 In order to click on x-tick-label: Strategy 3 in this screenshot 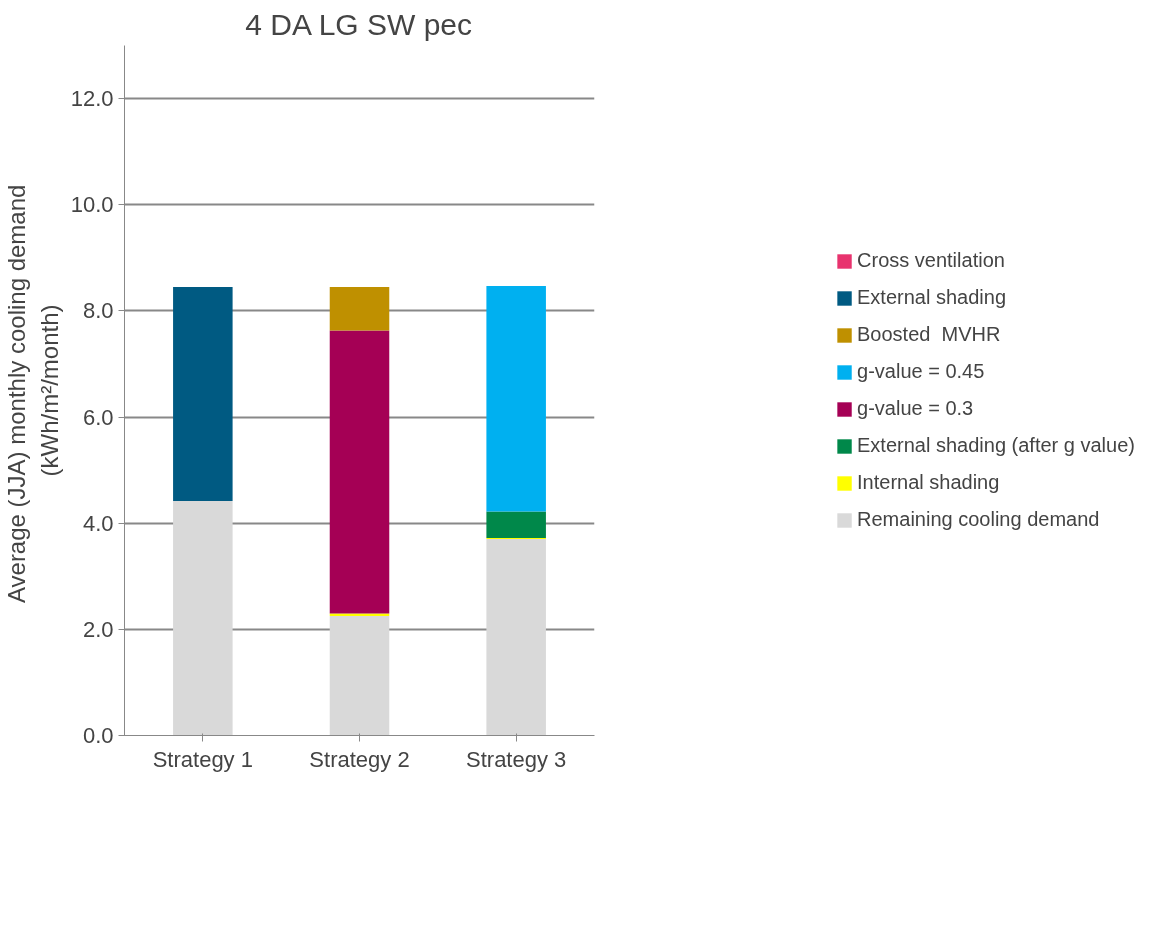, I will do `click(516, 759)`.